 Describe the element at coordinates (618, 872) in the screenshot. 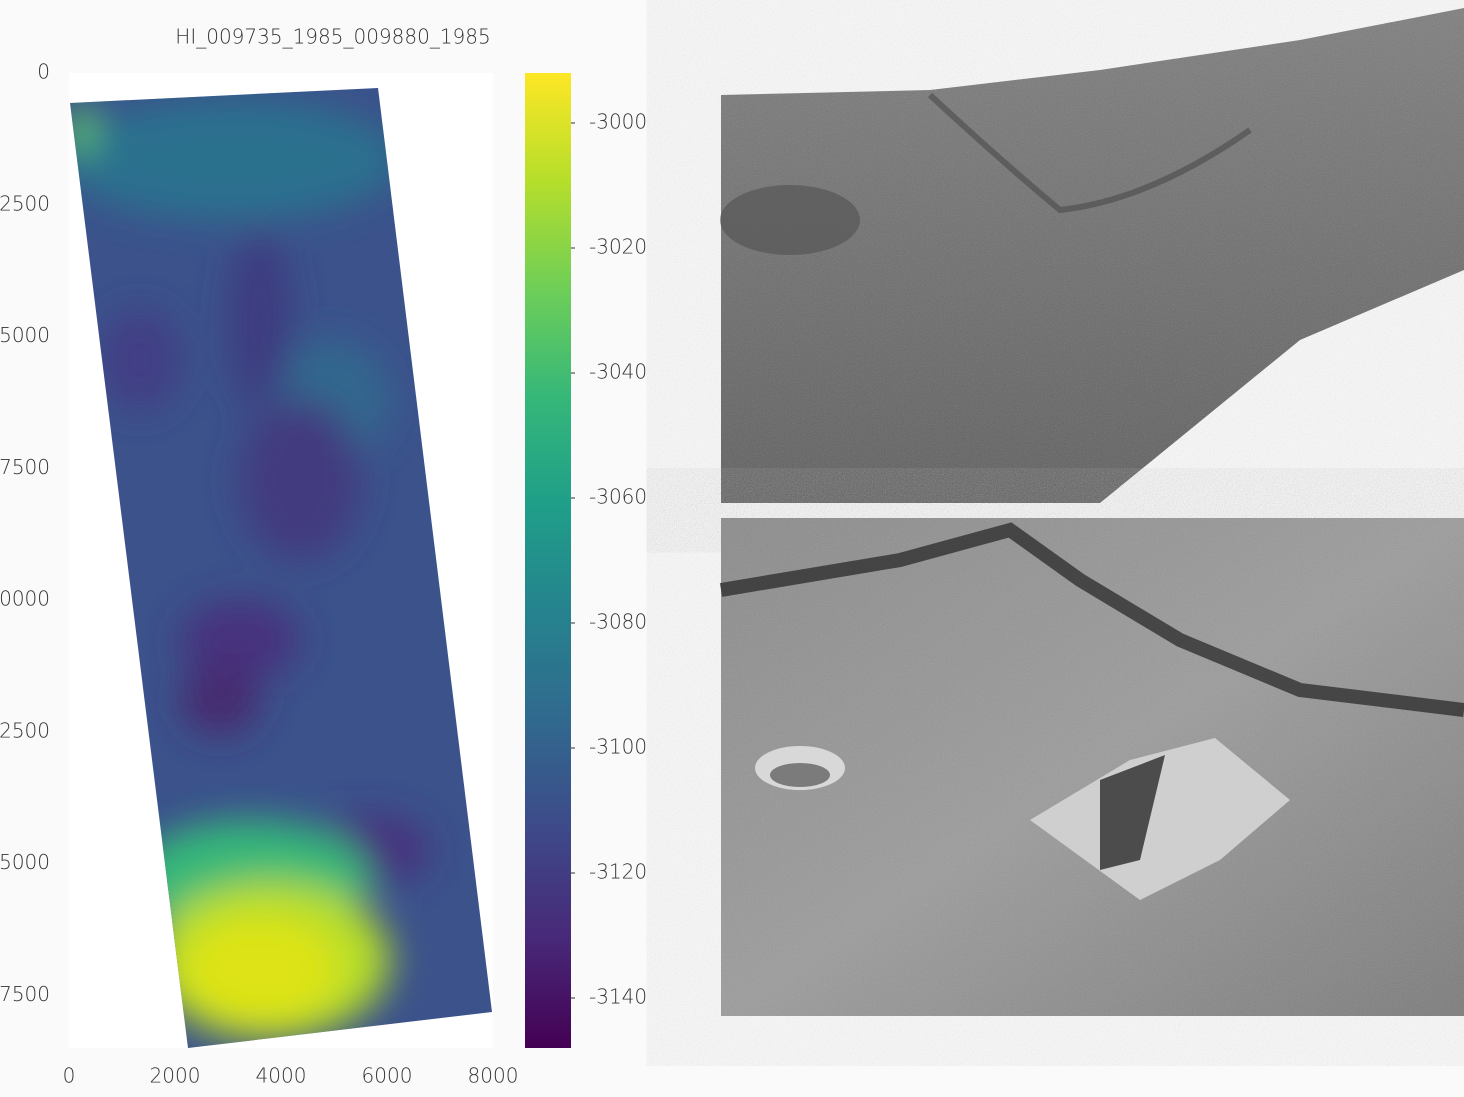

I see `colorbar-tick-label: -3120` at that location.